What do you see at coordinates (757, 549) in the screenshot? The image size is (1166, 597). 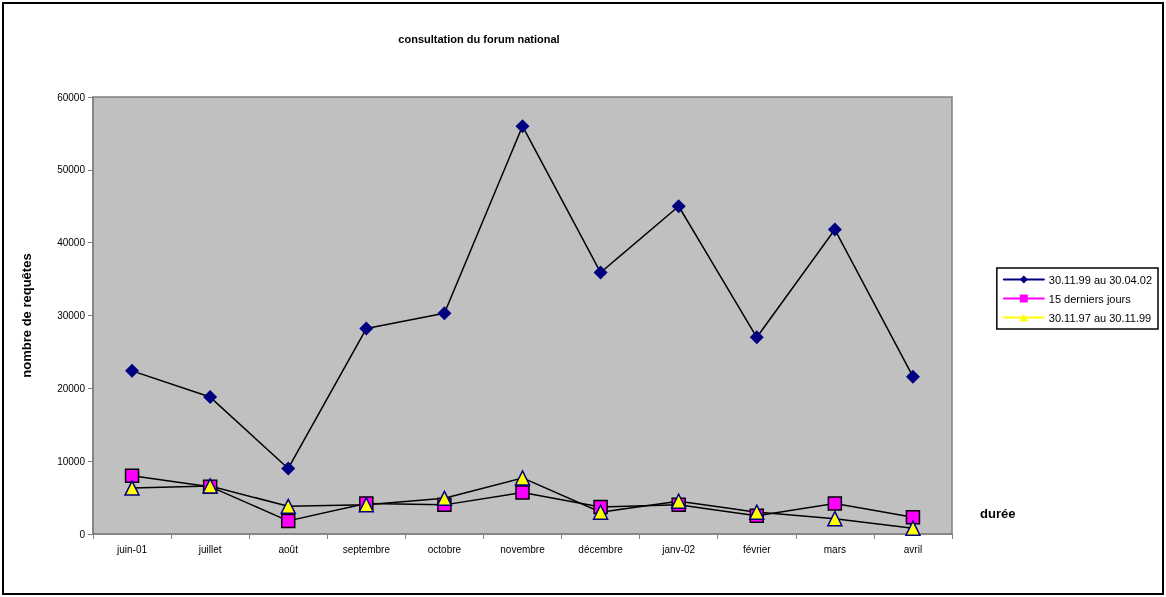 I see `x-tick-label: février` at bounding box center [757, 549].